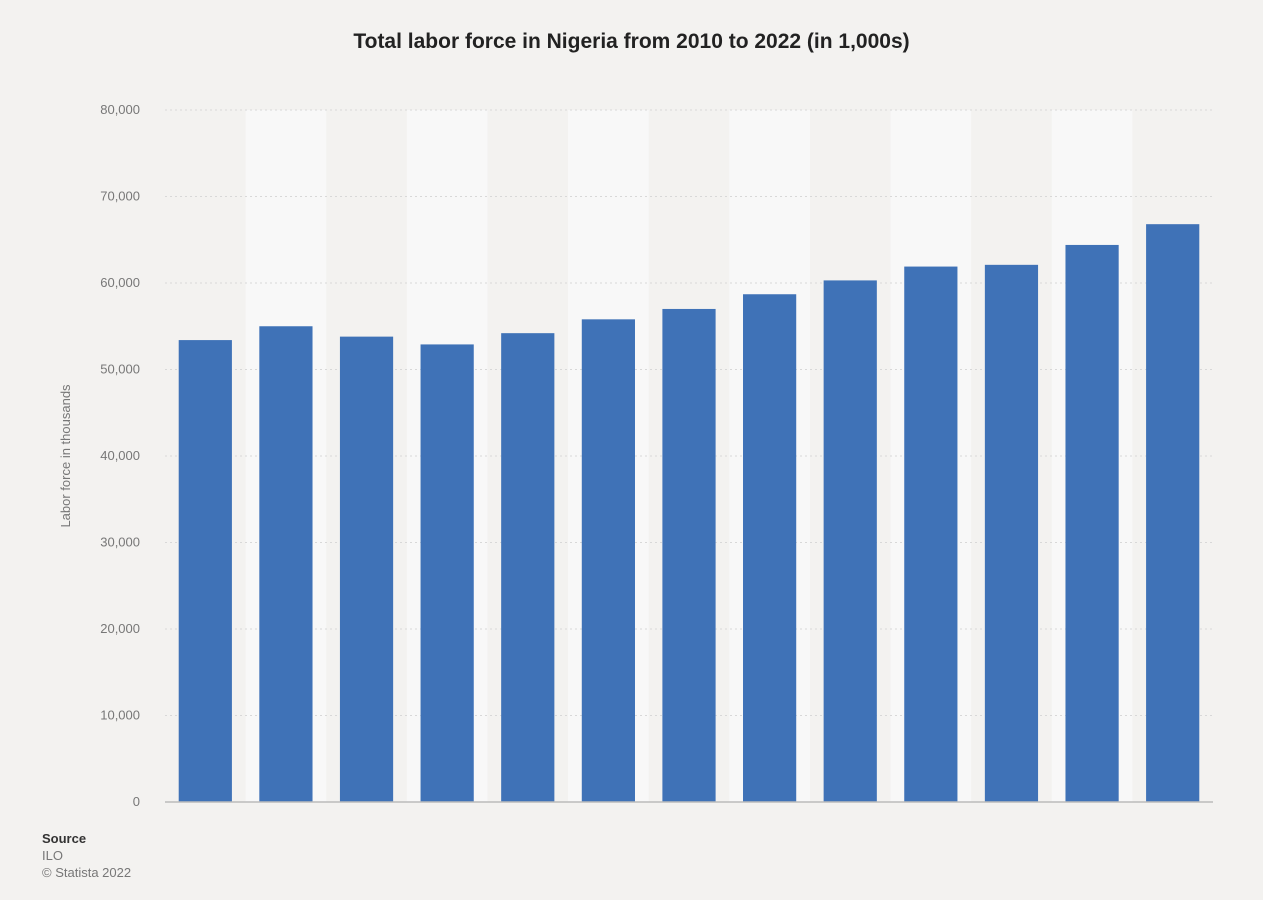 This screenshot has height=900, width=1263. What do you see at coordinates (608, 560) in the screenshot?
I see `bar-2015` at bounding box center [608, 560].